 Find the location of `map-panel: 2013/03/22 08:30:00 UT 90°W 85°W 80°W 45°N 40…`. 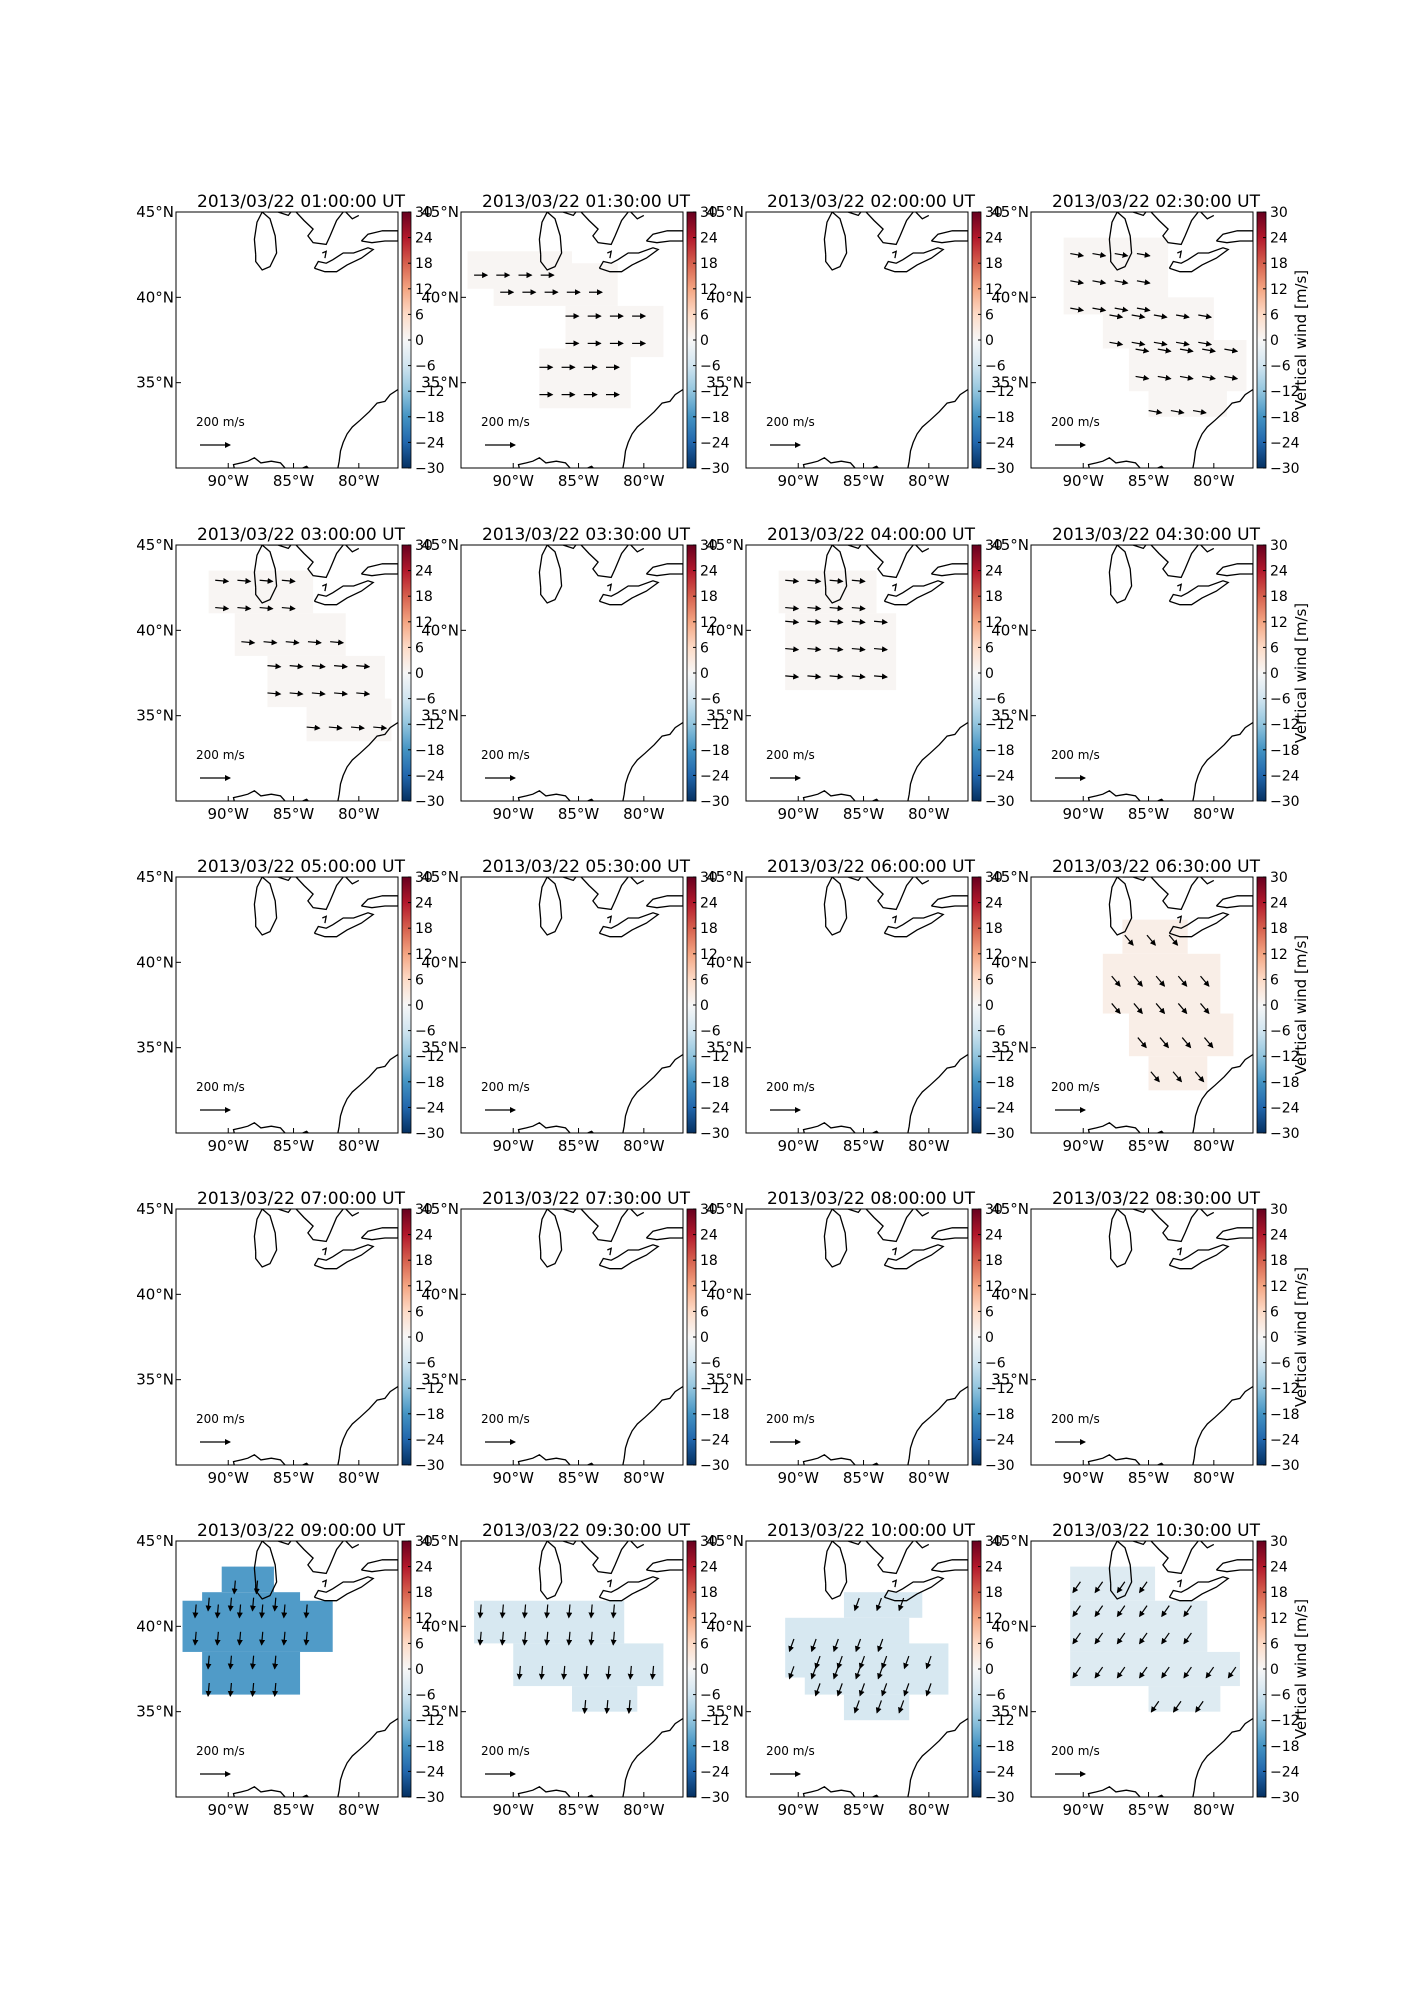

map-panel: 2013/03/22 08:30:00 UT 90°W 85°W 80°W 45°N 40… is located at coordinates (1150, 1338).